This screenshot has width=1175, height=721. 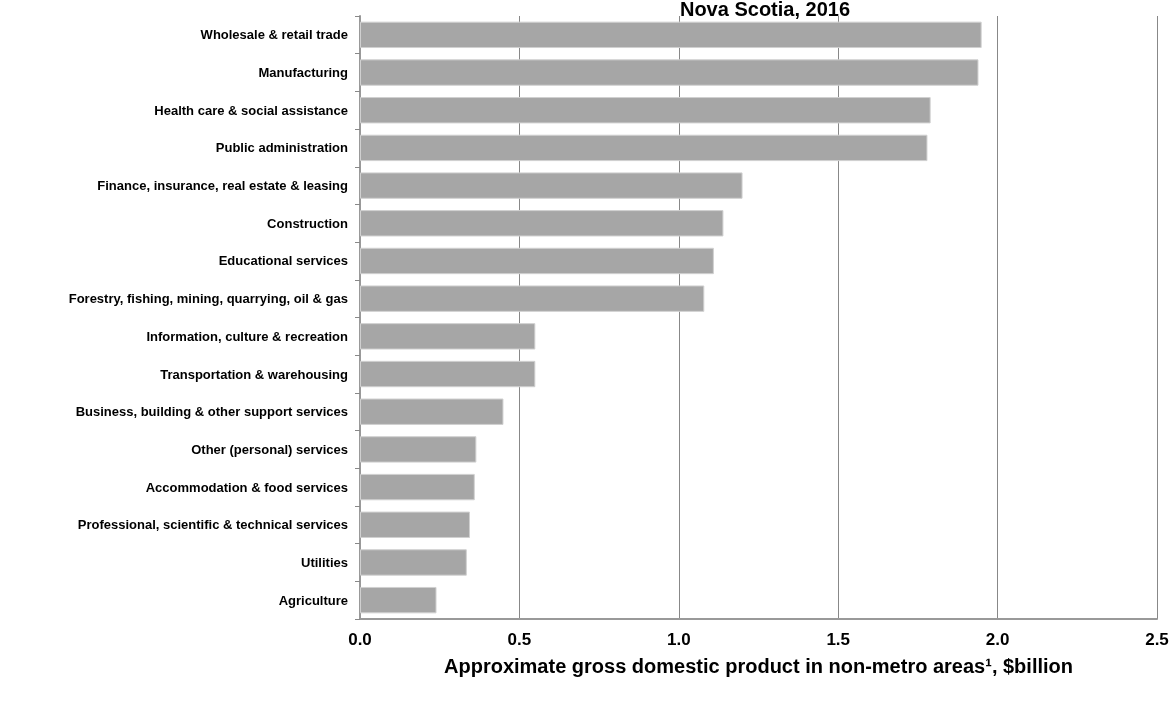 What do you see at coordinates (303, 73) in the screenshot?
I see `y-tick-label: Manufacturing` at bounding box center [303, 73].